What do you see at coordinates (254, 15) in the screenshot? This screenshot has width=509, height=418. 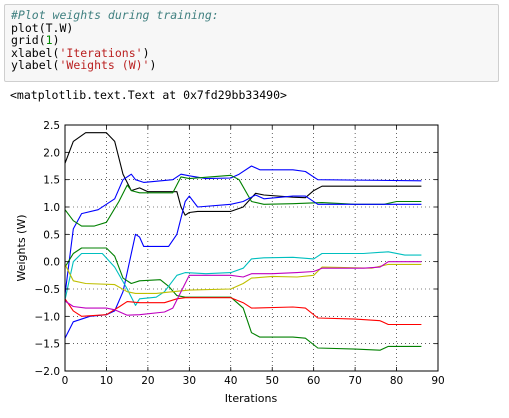 I see `code-line: #Plot weights during training:` at bounding box center [254, 15].